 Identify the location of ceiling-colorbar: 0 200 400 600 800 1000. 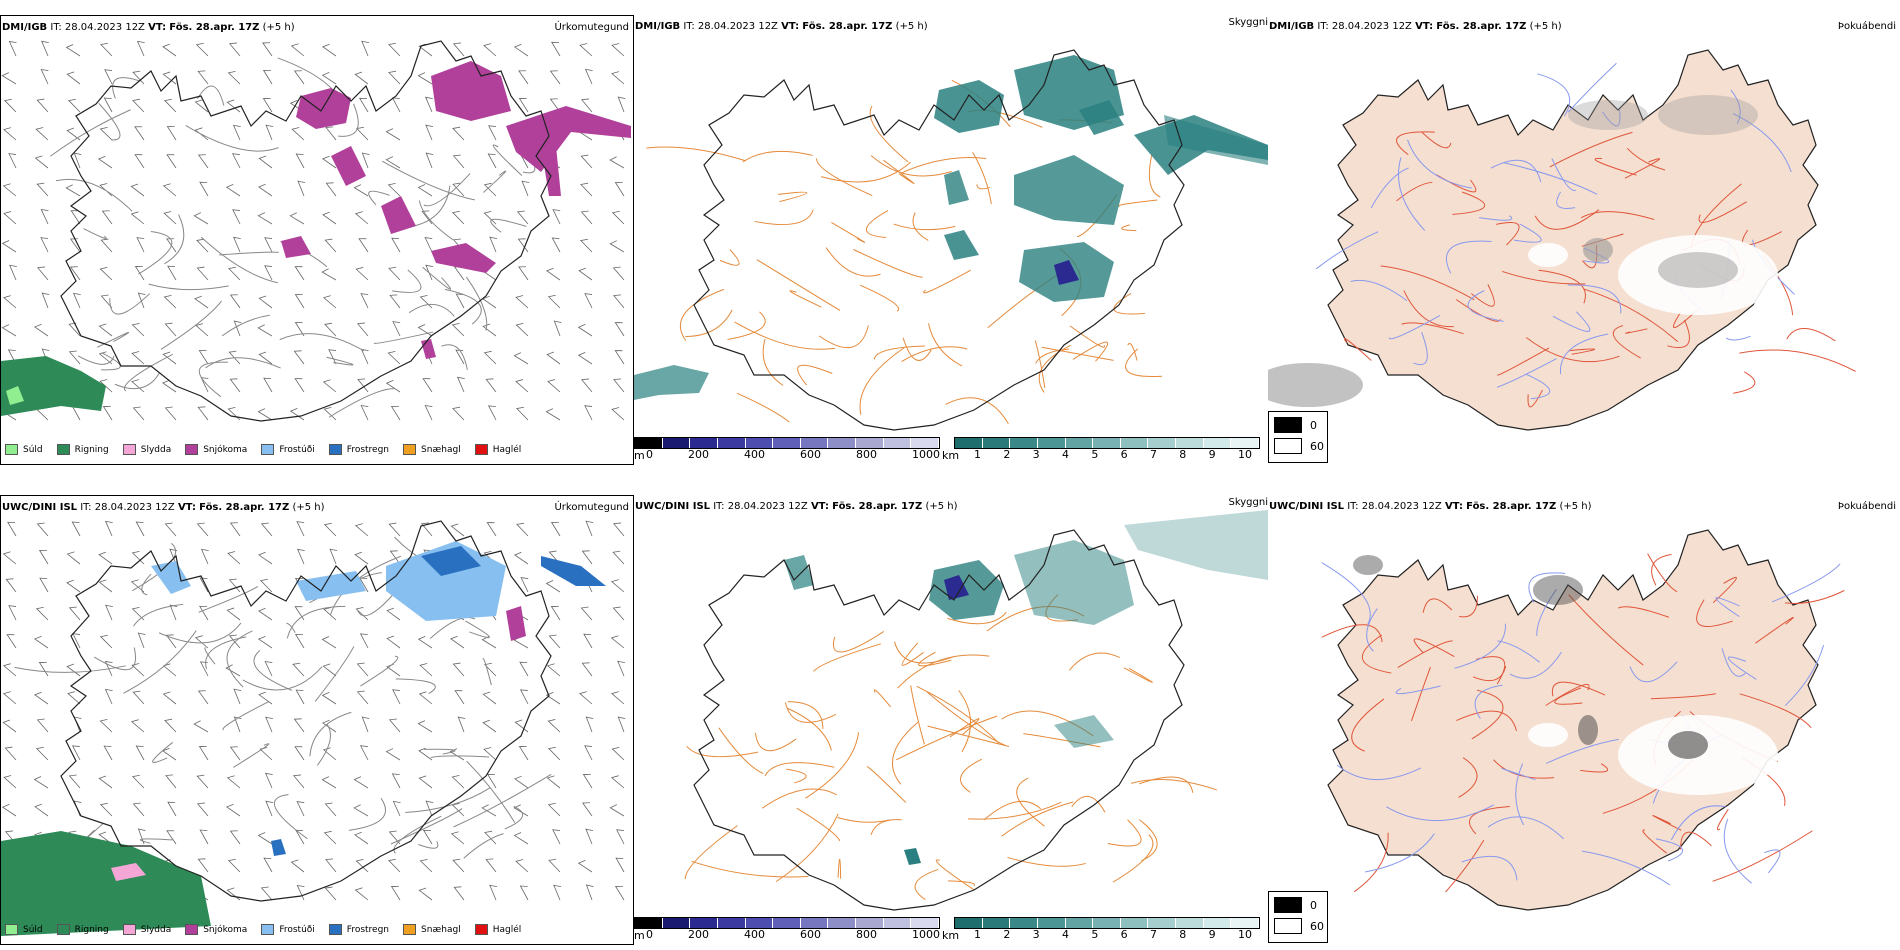
(787, 449).